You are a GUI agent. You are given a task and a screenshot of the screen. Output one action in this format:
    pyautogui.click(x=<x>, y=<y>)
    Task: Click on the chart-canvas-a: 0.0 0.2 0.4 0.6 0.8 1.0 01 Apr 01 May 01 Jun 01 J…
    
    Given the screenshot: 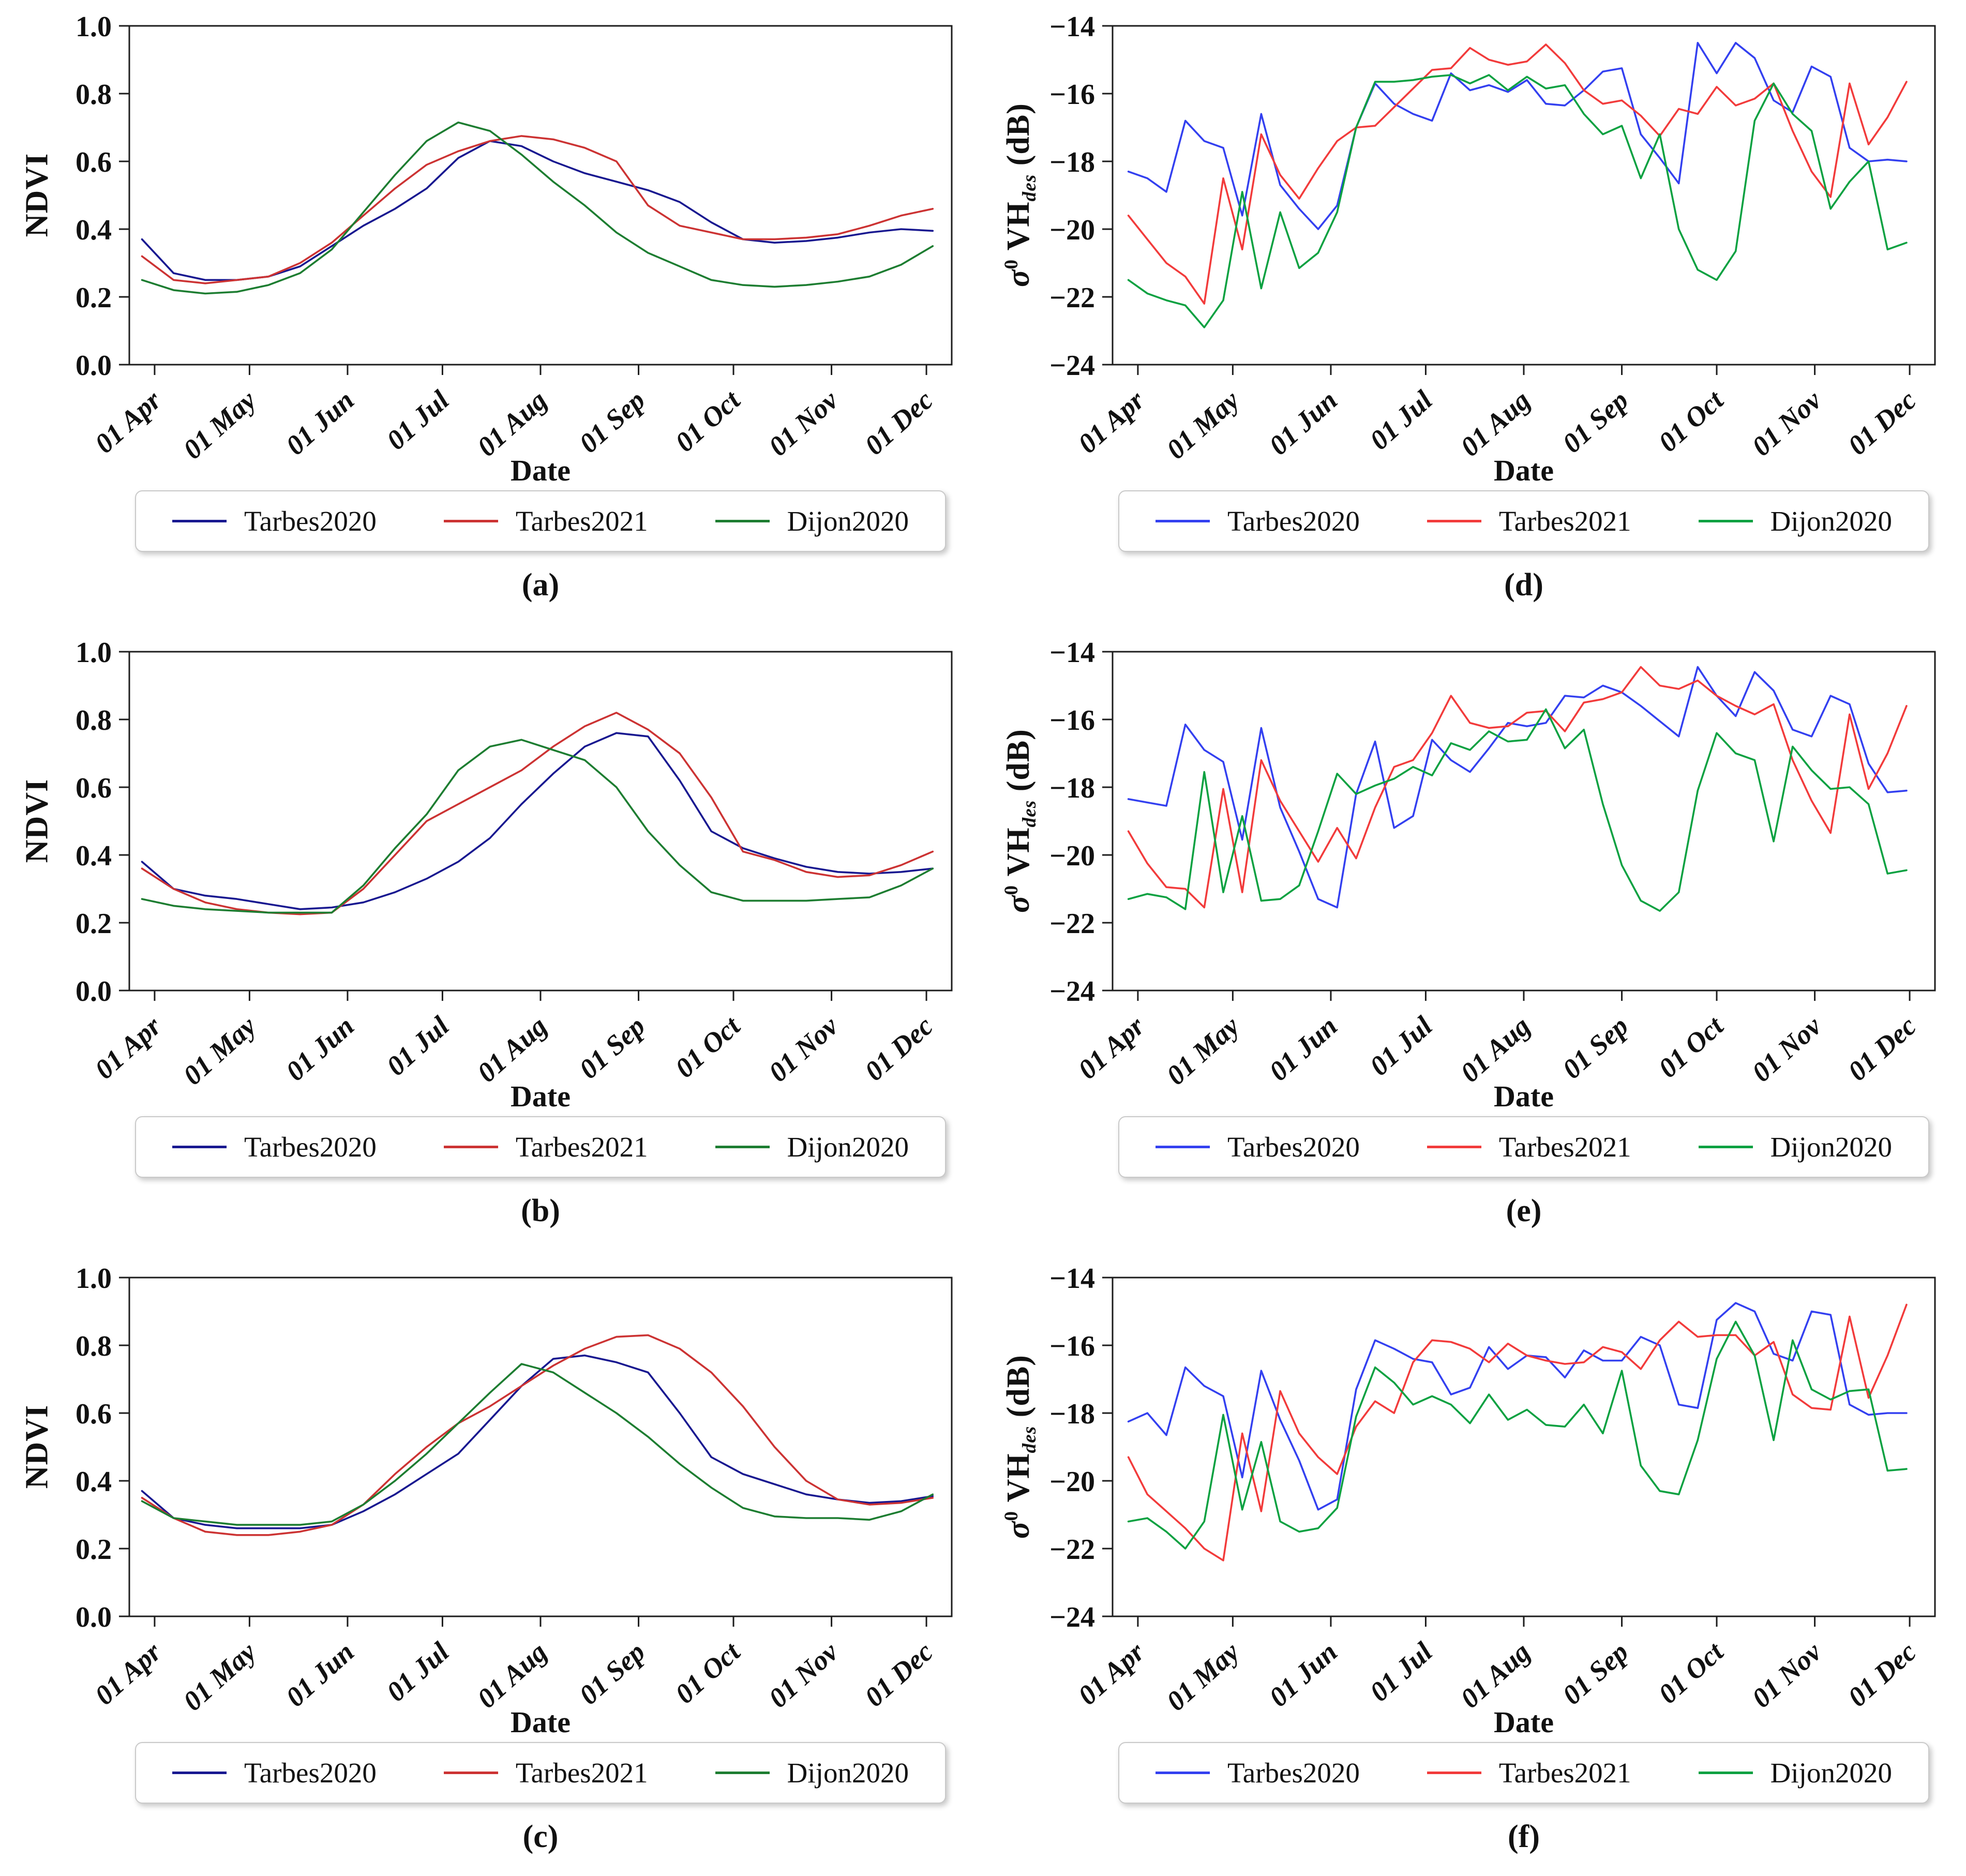 What is the action you would take?
    pyautogui.click(x=514, y=238)
    